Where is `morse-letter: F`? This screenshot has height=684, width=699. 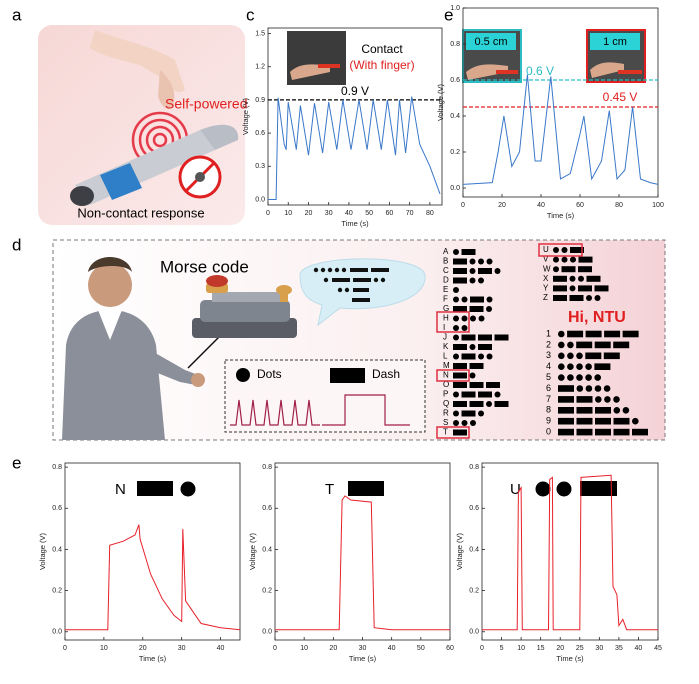
morse-letter: F is located at coordinates (445, 299).